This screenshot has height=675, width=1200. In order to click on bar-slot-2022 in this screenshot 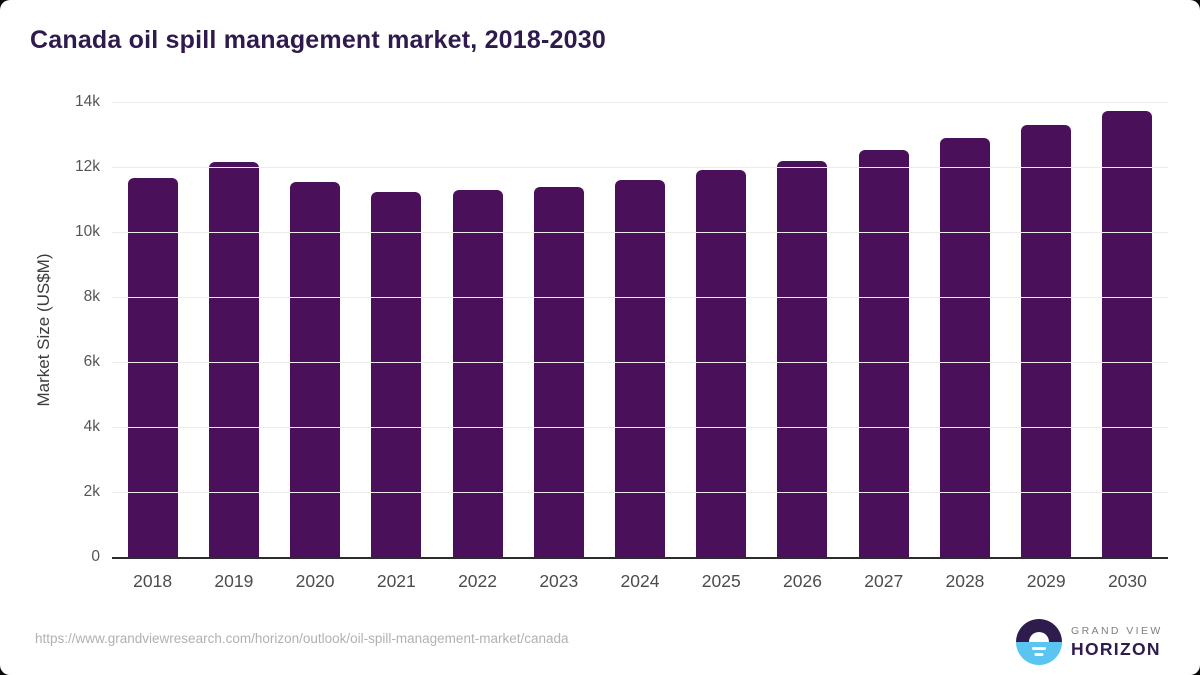, I will do `click(477, 329)`.